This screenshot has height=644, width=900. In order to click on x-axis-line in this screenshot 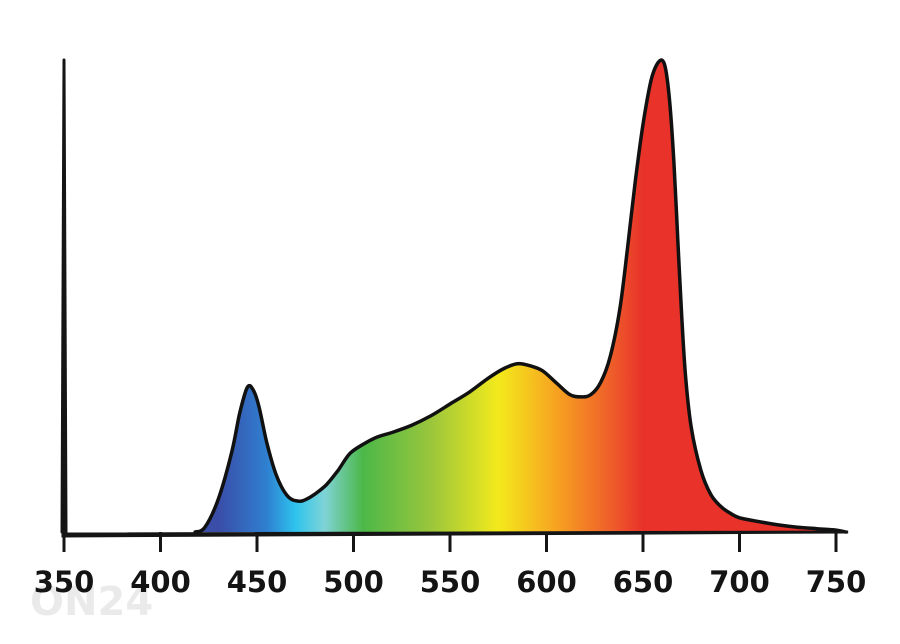, I will do `click(455, 534)`.